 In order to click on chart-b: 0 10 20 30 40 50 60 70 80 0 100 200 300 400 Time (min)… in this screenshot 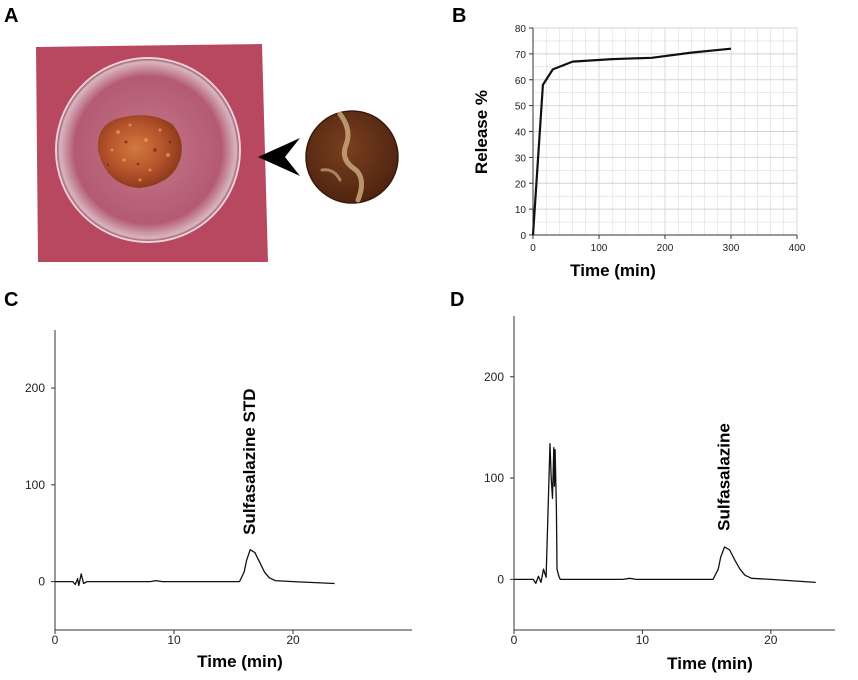, I will do `click(639, 152)`.